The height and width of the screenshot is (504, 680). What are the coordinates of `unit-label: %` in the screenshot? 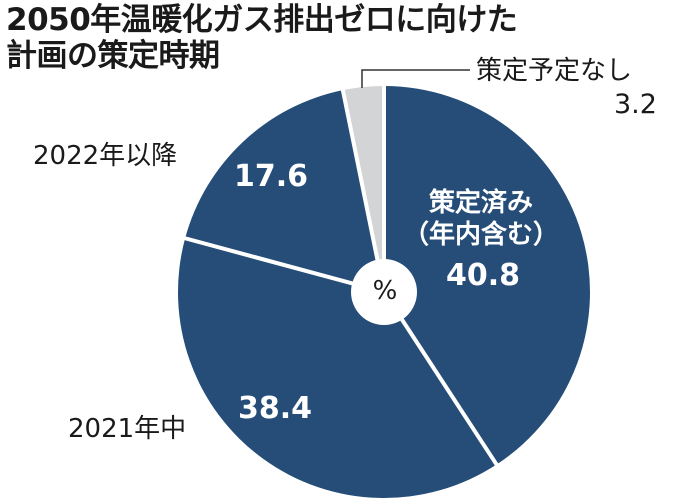 It's located at (385, 291).